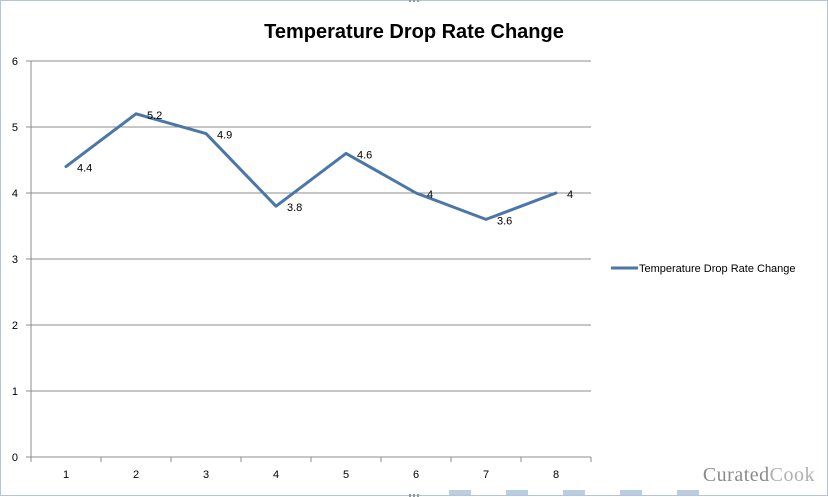 This screenshot has height=497, width=828. What do you see at coordinates (556, 475) in the screenshot?
I see `x-tick-label: 8` at bounding box center [556, 475].